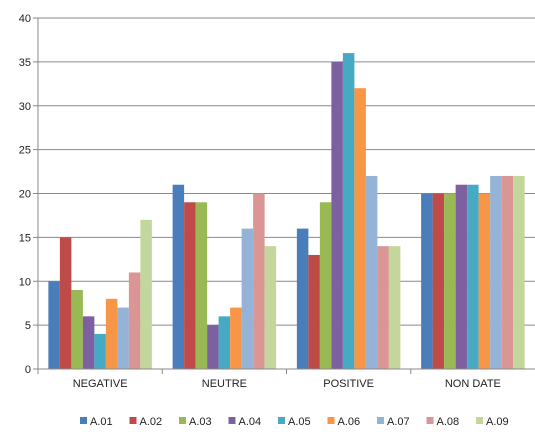 Image resolution: width=535 pixels, height=432 pixels. What do you see at coordinates (28, 326) in the screenshot?
I see `y-tick-label: 5` at bounding box center [28, 326].